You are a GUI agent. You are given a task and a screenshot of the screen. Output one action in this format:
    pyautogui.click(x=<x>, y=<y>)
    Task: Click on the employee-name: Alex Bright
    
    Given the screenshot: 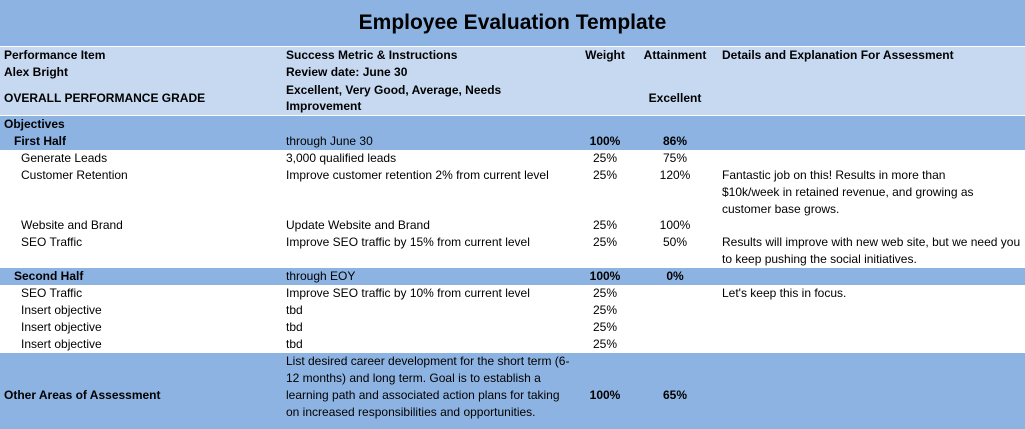 What is the action you would take?
    pyautogui.click(x=36, y=72)
    